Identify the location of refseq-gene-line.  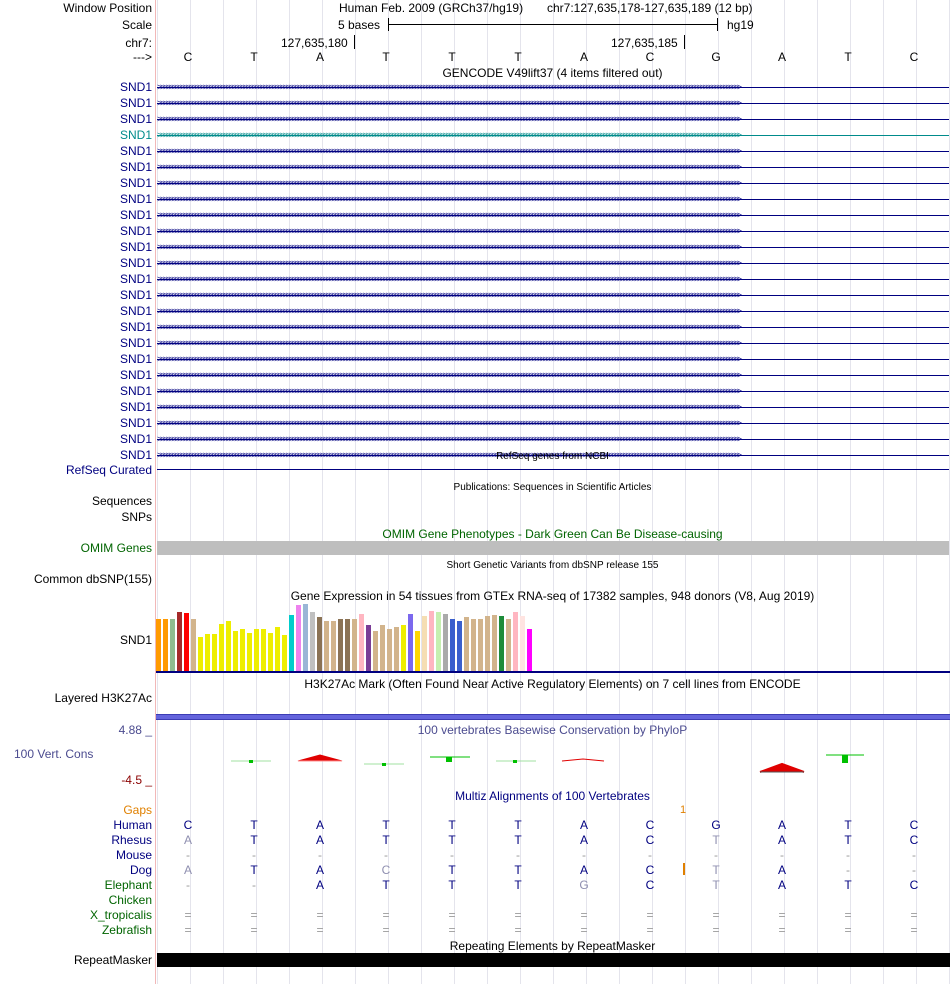
(553, 469).